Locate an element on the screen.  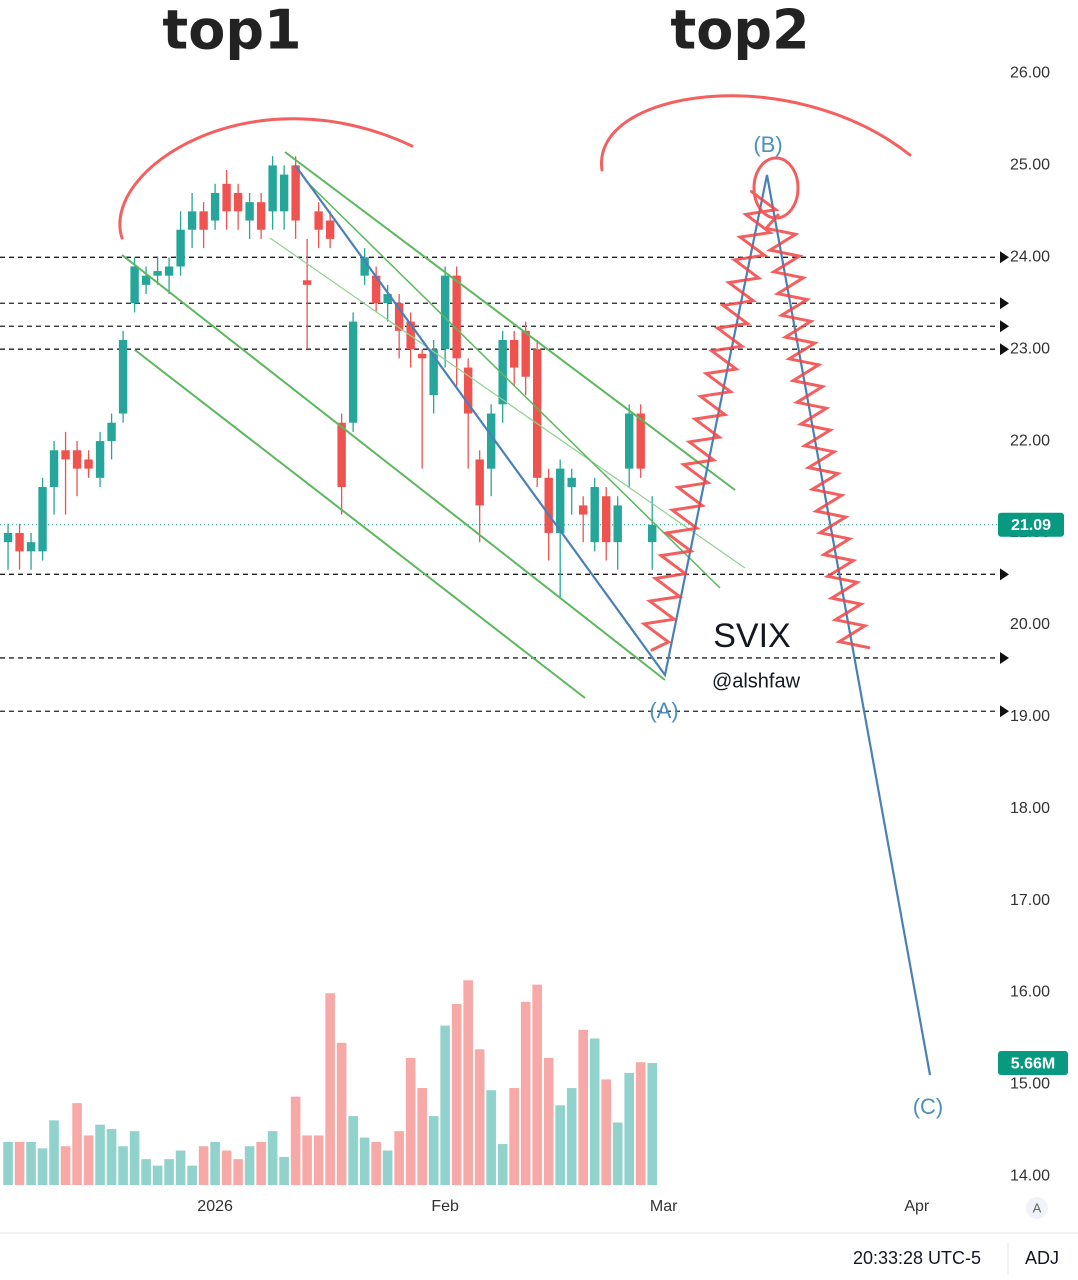
top2-label: top2 is located at coordinates (739, 31).